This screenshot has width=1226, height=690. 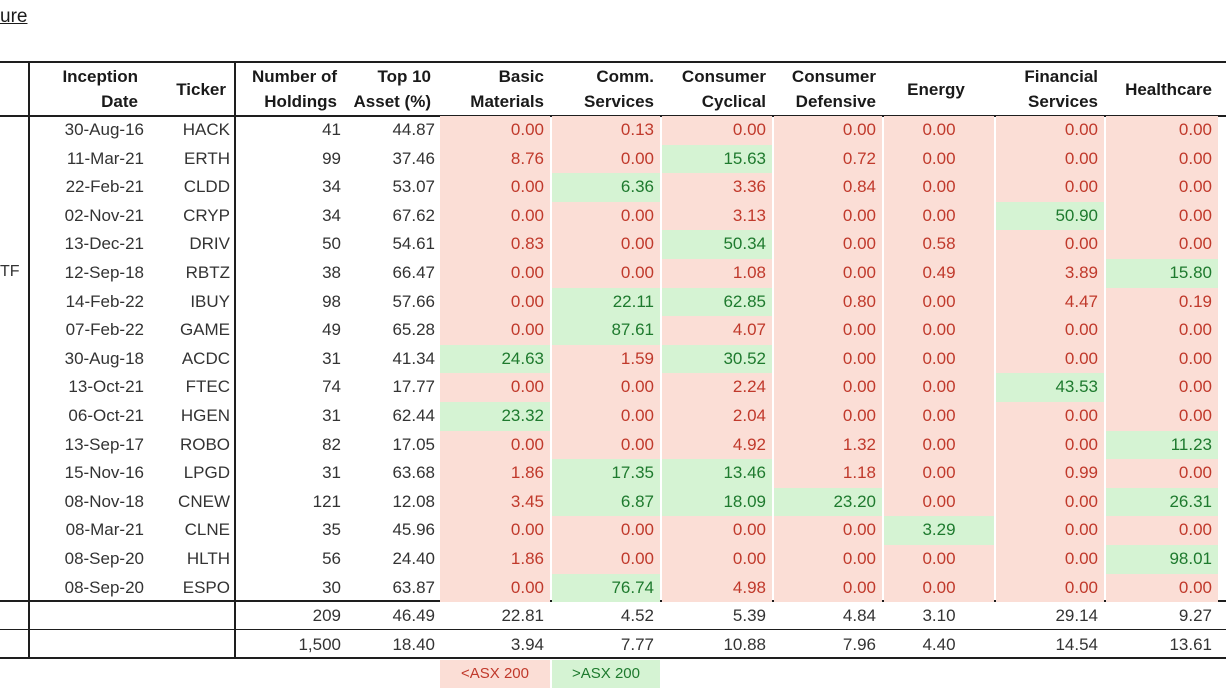 I want to click on cell-top10: 17.05, so click(x=413, y=444).